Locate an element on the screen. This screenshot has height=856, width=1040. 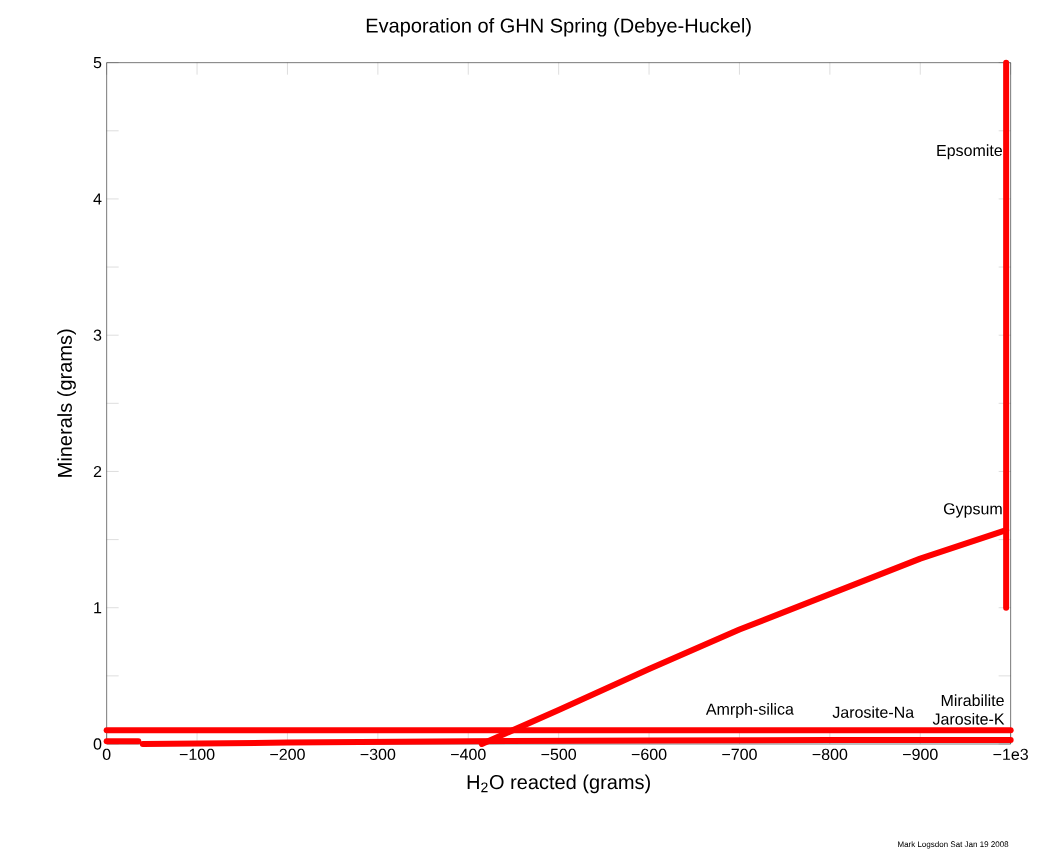
y-tick-label: 2 is located at coordinates (97, 471).